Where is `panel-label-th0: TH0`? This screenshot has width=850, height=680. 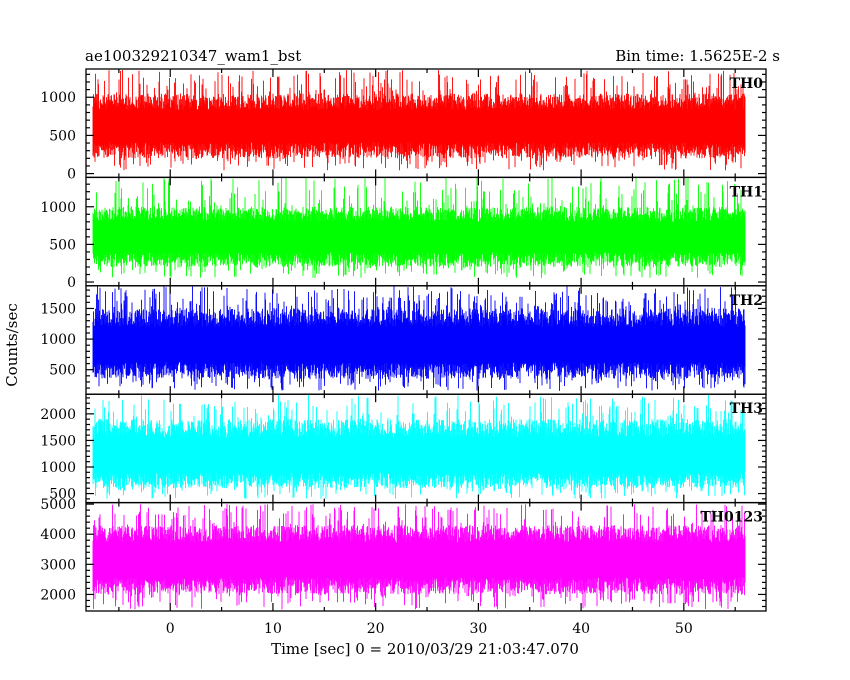 panel-label-th0: TH0 is located at coordinates (747, 84).